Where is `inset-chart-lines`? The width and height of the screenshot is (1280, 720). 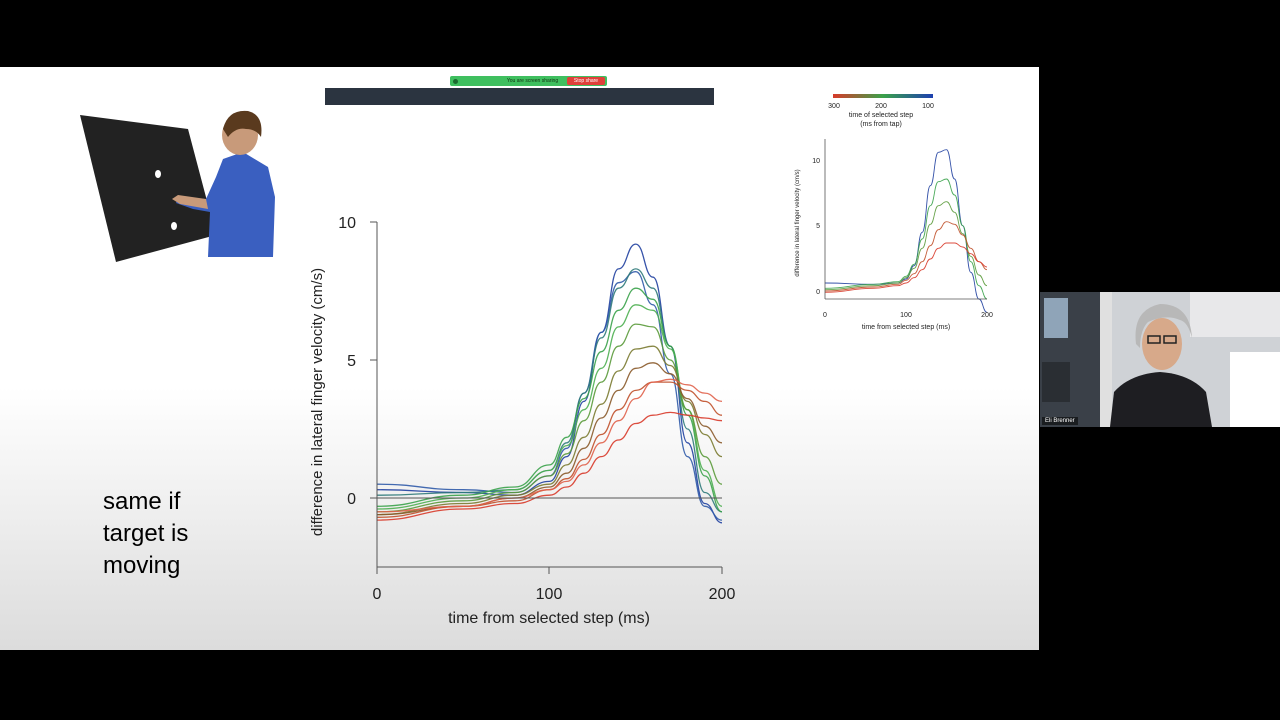 inset-chart-lines is located at coordinates (906, 231).